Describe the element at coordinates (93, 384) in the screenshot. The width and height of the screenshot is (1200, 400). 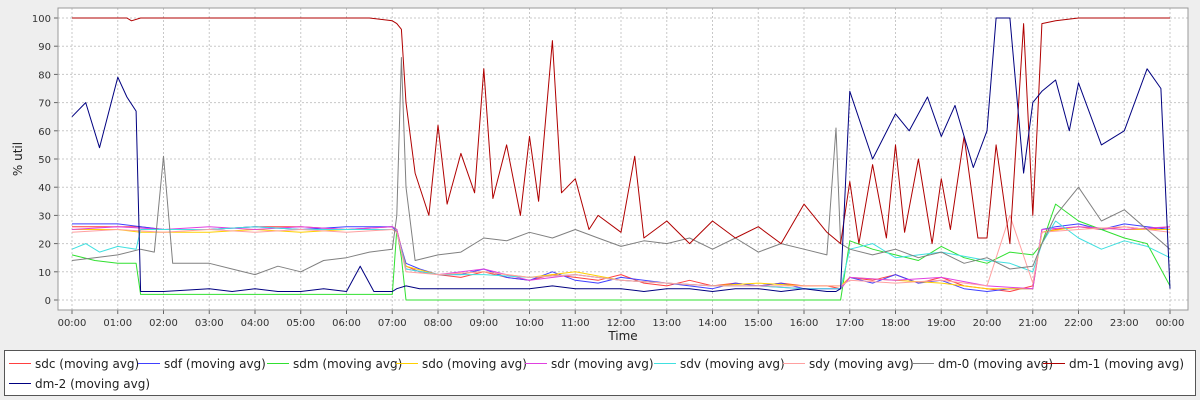
I see `legend-label: dm-2 (moving avg)` at that location.